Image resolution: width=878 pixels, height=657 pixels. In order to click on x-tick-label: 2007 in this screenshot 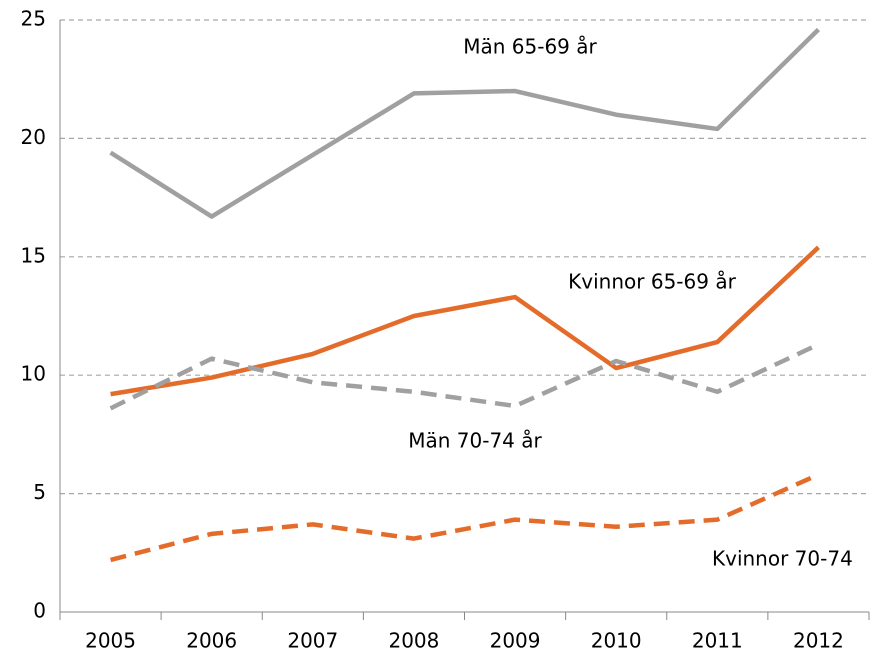, I will do `click(312, 641)`.